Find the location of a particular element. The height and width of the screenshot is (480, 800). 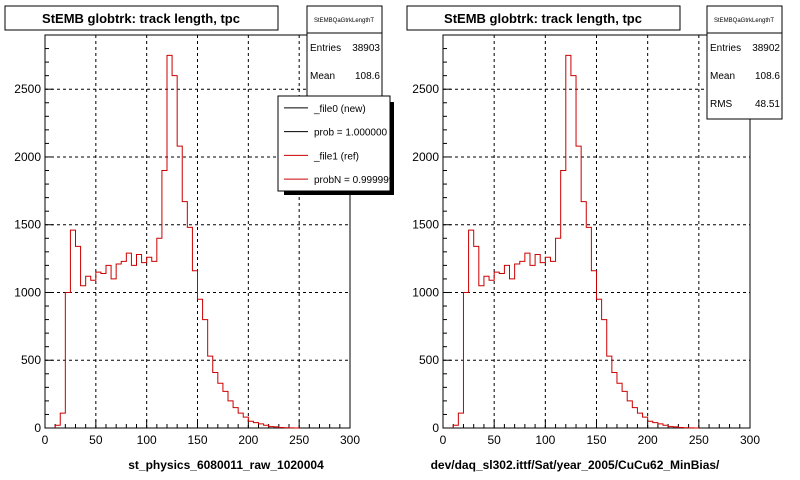

right-stats-mean-value: 108.6 is located at coordinates (767, 76).